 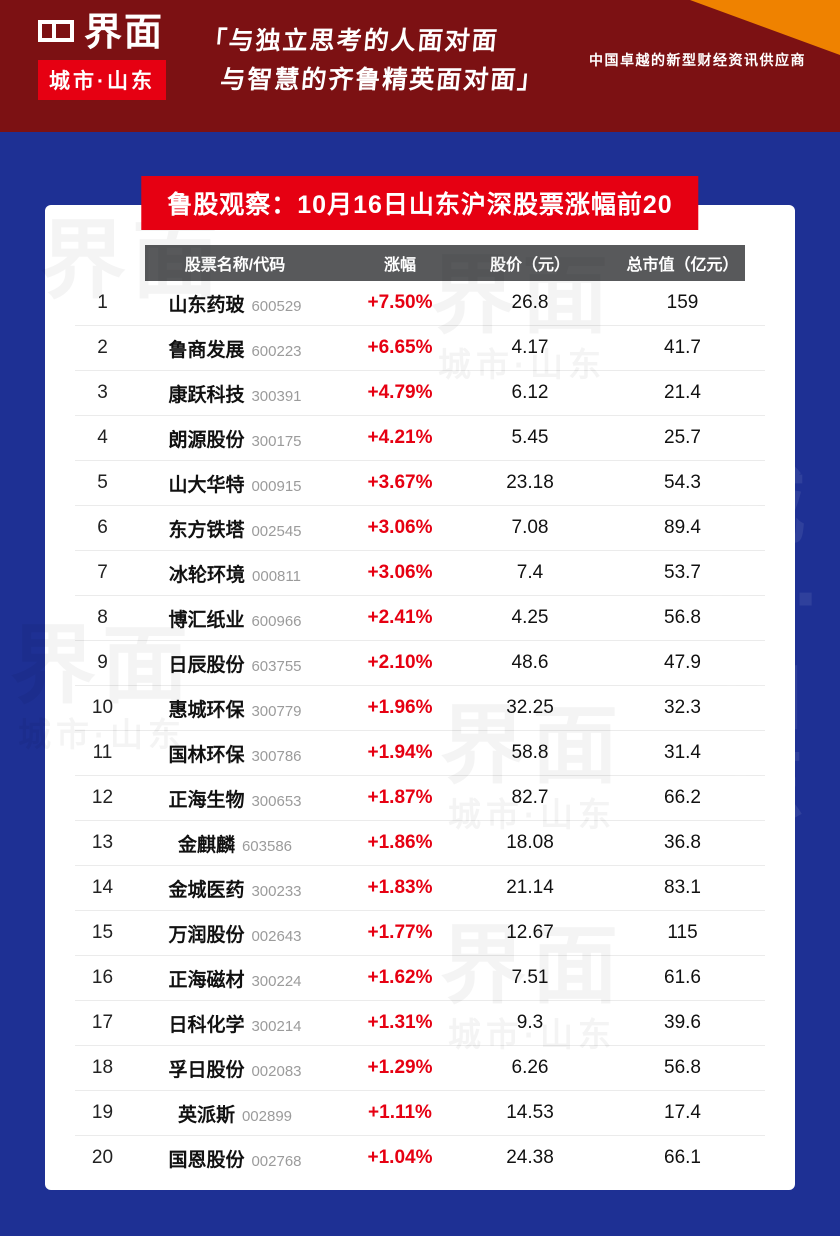 What do you see at coordinates (102, 1022) in the screenshot?
I see `rank-cell: 17` at bounding box center [102, 1022].